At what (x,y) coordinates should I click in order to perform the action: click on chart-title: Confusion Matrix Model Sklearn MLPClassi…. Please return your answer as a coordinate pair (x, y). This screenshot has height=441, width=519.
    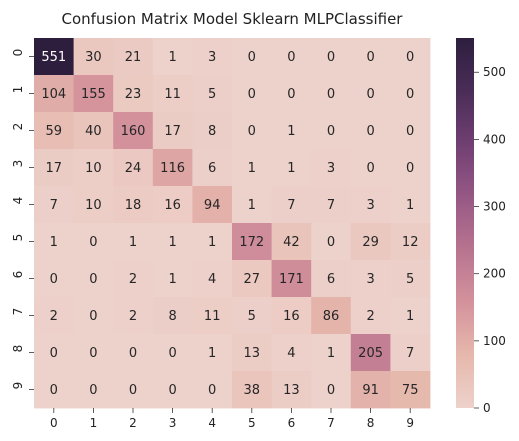
    Looking at the image, I should click on (233, 19).